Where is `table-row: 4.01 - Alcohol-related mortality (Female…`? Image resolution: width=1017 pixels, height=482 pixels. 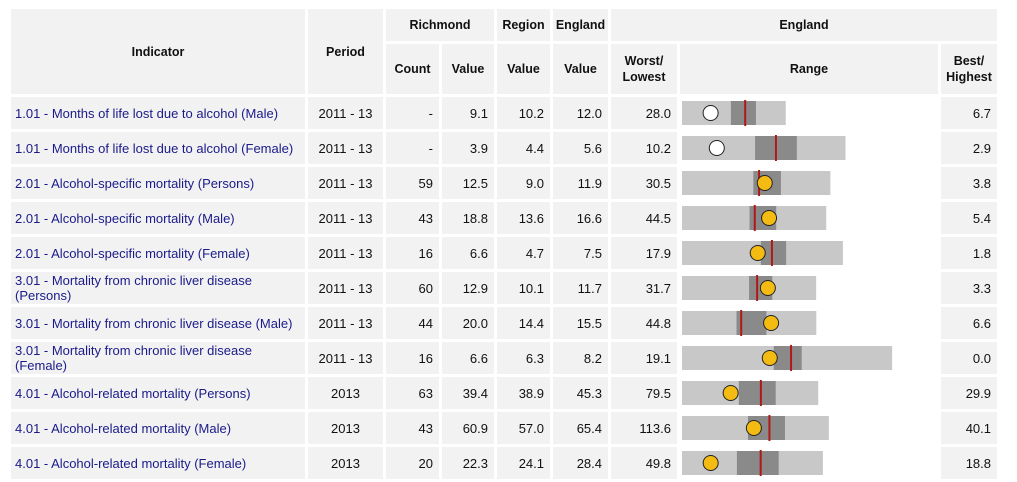 table-row: 4.01 - Alcohol-related mortality (Female… is located at coordinates (504, 463).